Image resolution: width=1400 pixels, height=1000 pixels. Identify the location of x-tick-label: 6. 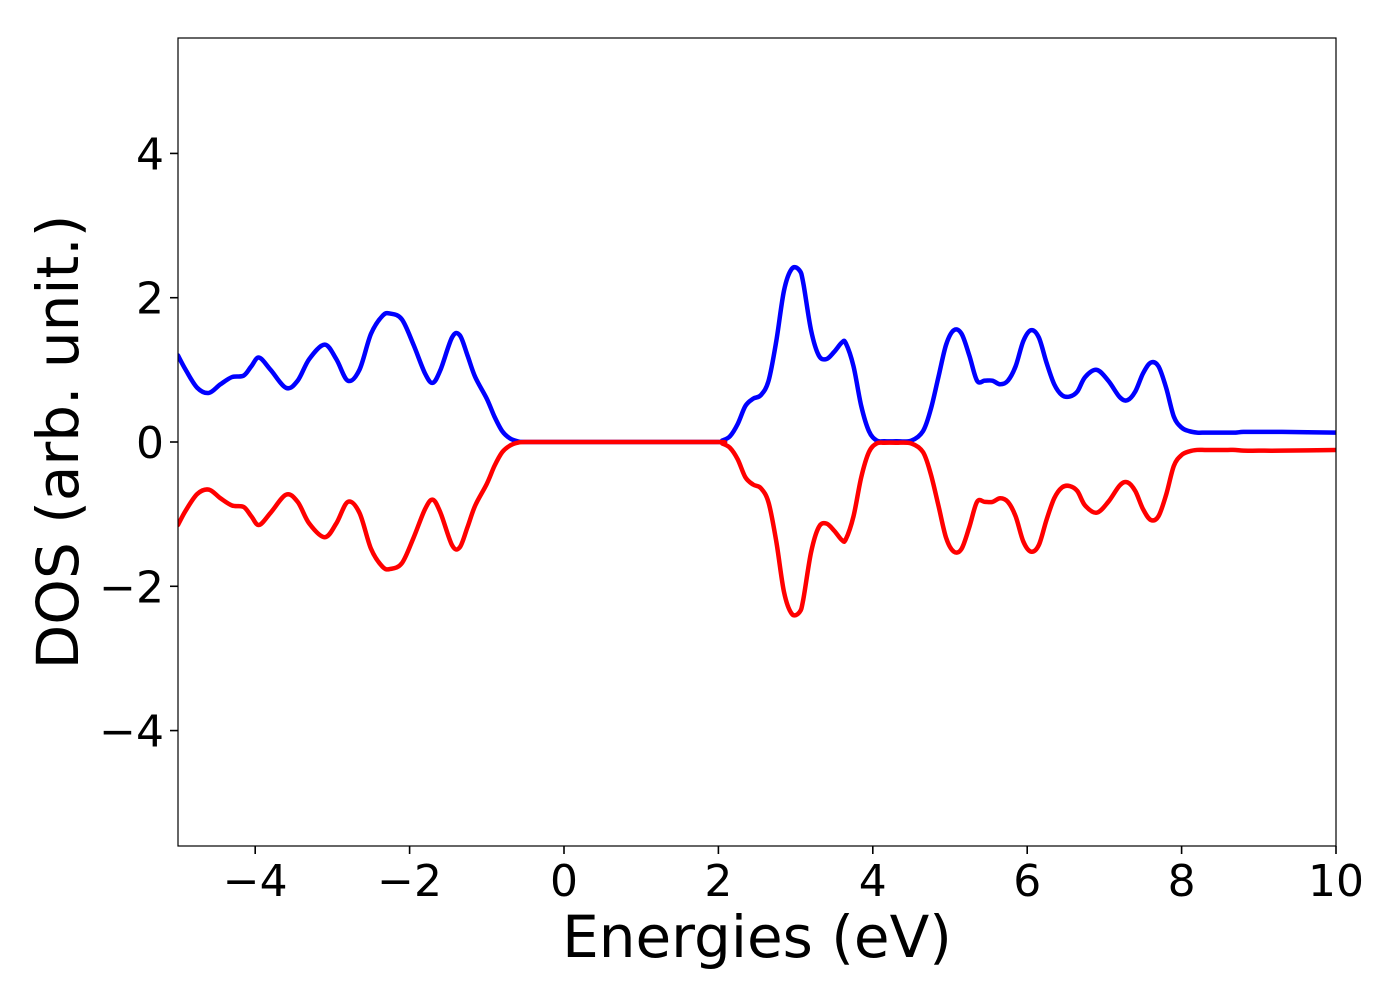
(1027, 881).